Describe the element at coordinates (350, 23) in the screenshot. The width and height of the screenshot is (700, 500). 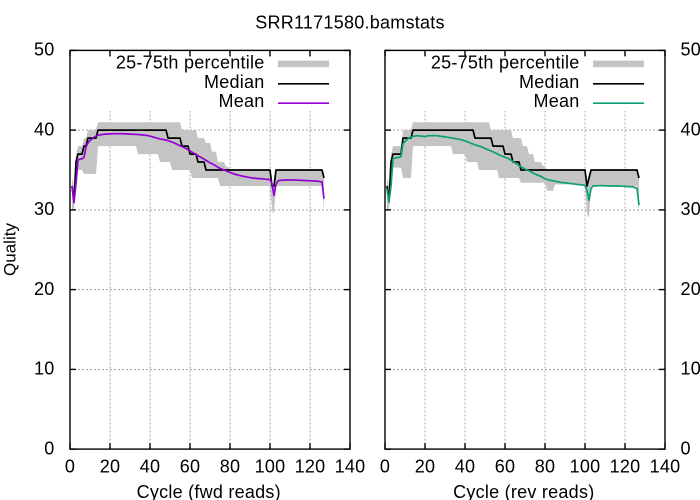
I see `svg-text: SRR1171580.bamstats` at that location.